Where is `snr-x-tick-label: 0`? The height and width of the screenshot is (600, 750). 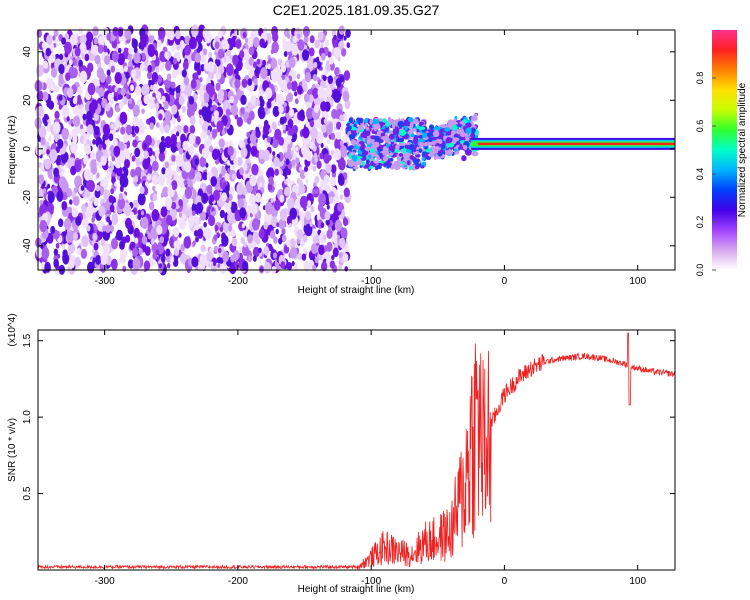 snr-x-tick-label: 0 is located at coordinates (505, 581).